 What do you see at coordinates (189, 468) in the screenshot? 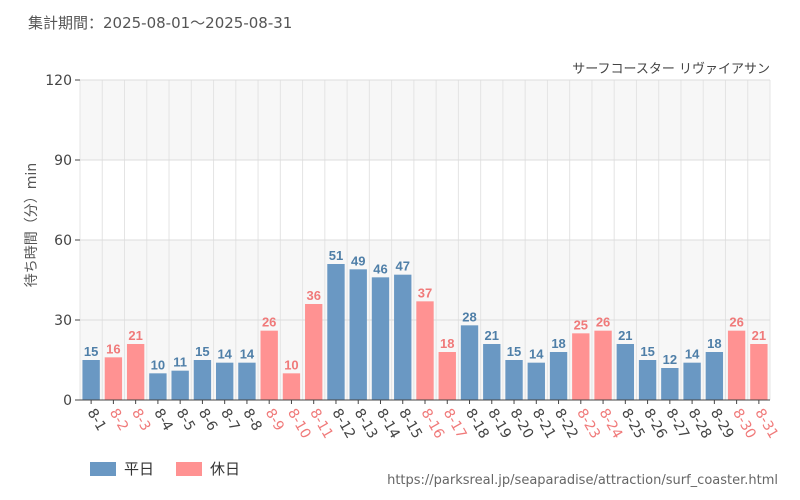
I see `legend-swatch-holiday` at bounding box center [189, 468].